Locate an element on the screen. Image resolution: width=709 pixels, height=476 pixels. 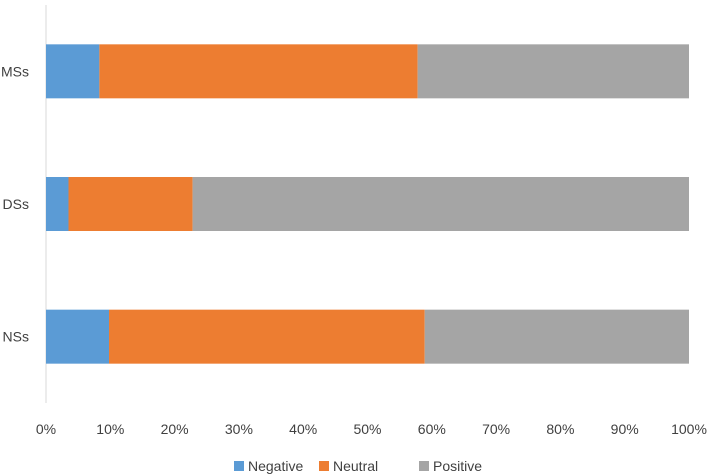
x-tick-label: 100% is located at coordinates (689, 429).